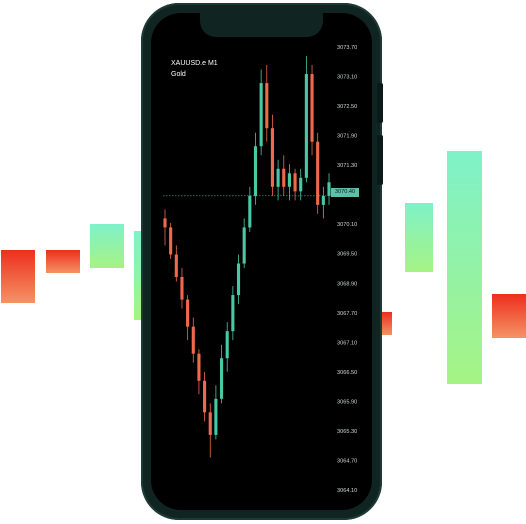 The height and width of the screenshot is (524, 526). Describe the element at coordinates (347, 255) in the screenshot. I see `price-axis-label: 3069.50` at that location.